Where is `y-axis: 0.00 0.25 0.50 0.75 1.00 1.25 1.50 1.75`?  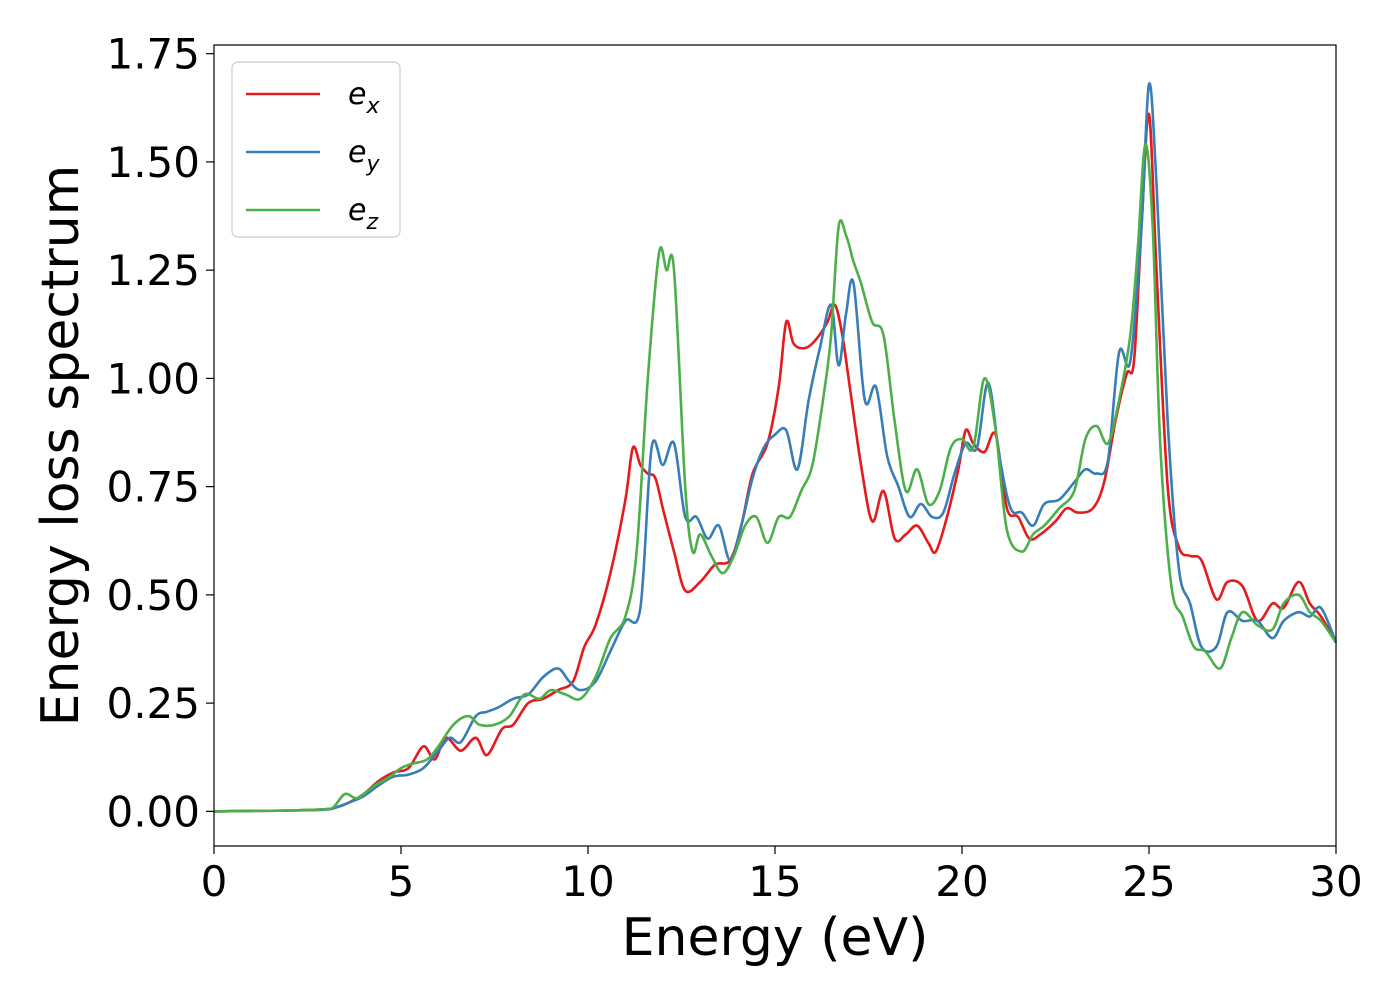
y-axis: 0.00 0.25 0.50 0.75 1.00 1.25 1.50 1.75 is located at coordinates (160, 433).